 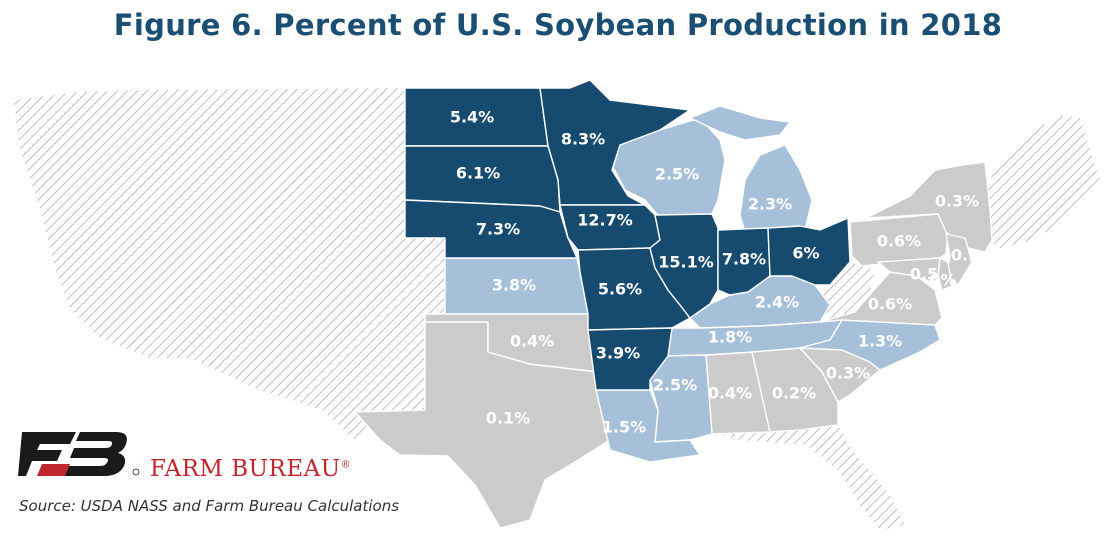 What do you see at coordinates (804, 477) in the screenshot?
I see `southeast-hatched` at bounding box center [804, 477].